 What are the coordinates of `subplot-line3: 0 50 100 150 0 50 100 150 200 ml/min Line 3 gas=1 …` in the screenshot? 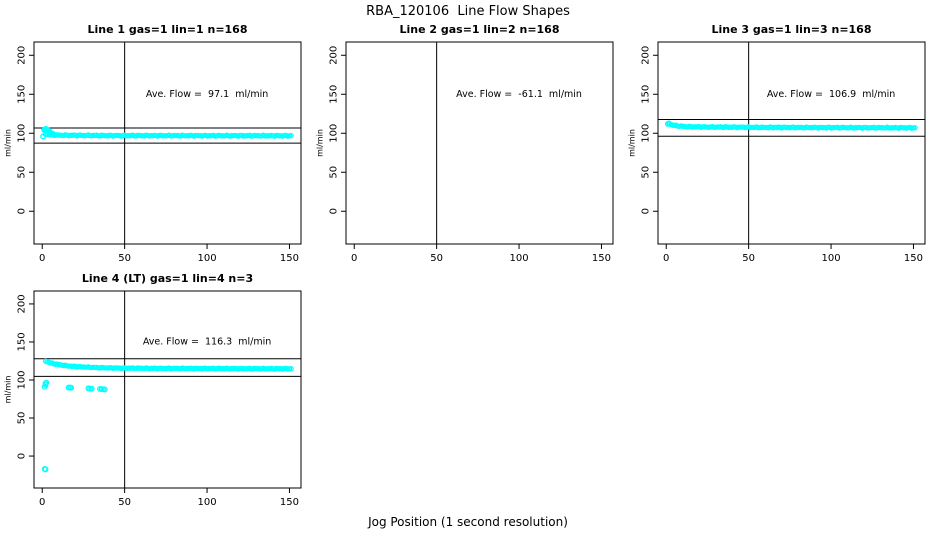 It's located at (777, 143).